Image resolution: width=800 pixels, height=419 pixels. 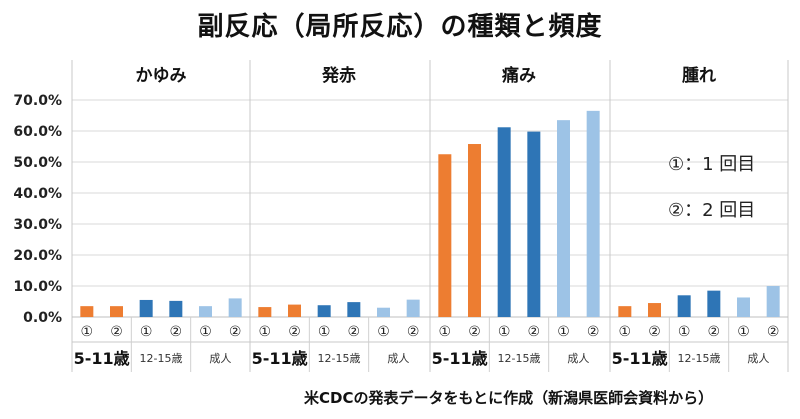 What do you see at coordinates (37, 287) in the screenshot?
I see `y-tick-label: 10.0%` at bounding box center [37, 287].